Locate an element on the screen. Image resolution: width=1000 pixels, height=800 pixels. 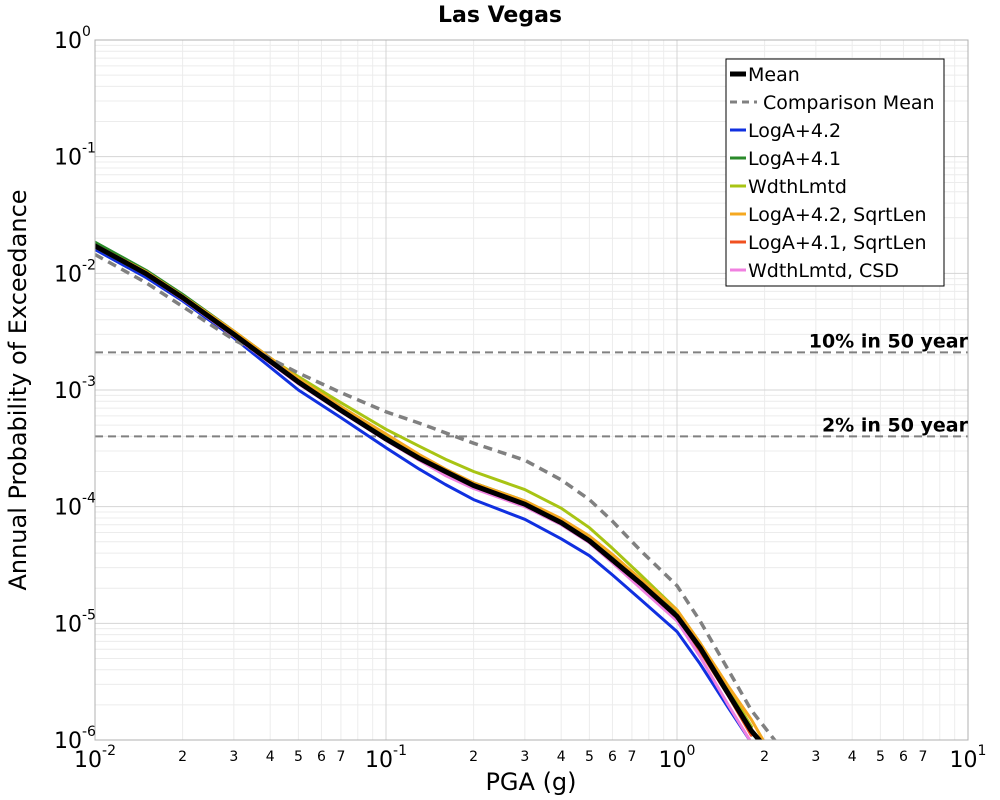
x-axis-label: PGA (g) is located at coordinates (530, 782).